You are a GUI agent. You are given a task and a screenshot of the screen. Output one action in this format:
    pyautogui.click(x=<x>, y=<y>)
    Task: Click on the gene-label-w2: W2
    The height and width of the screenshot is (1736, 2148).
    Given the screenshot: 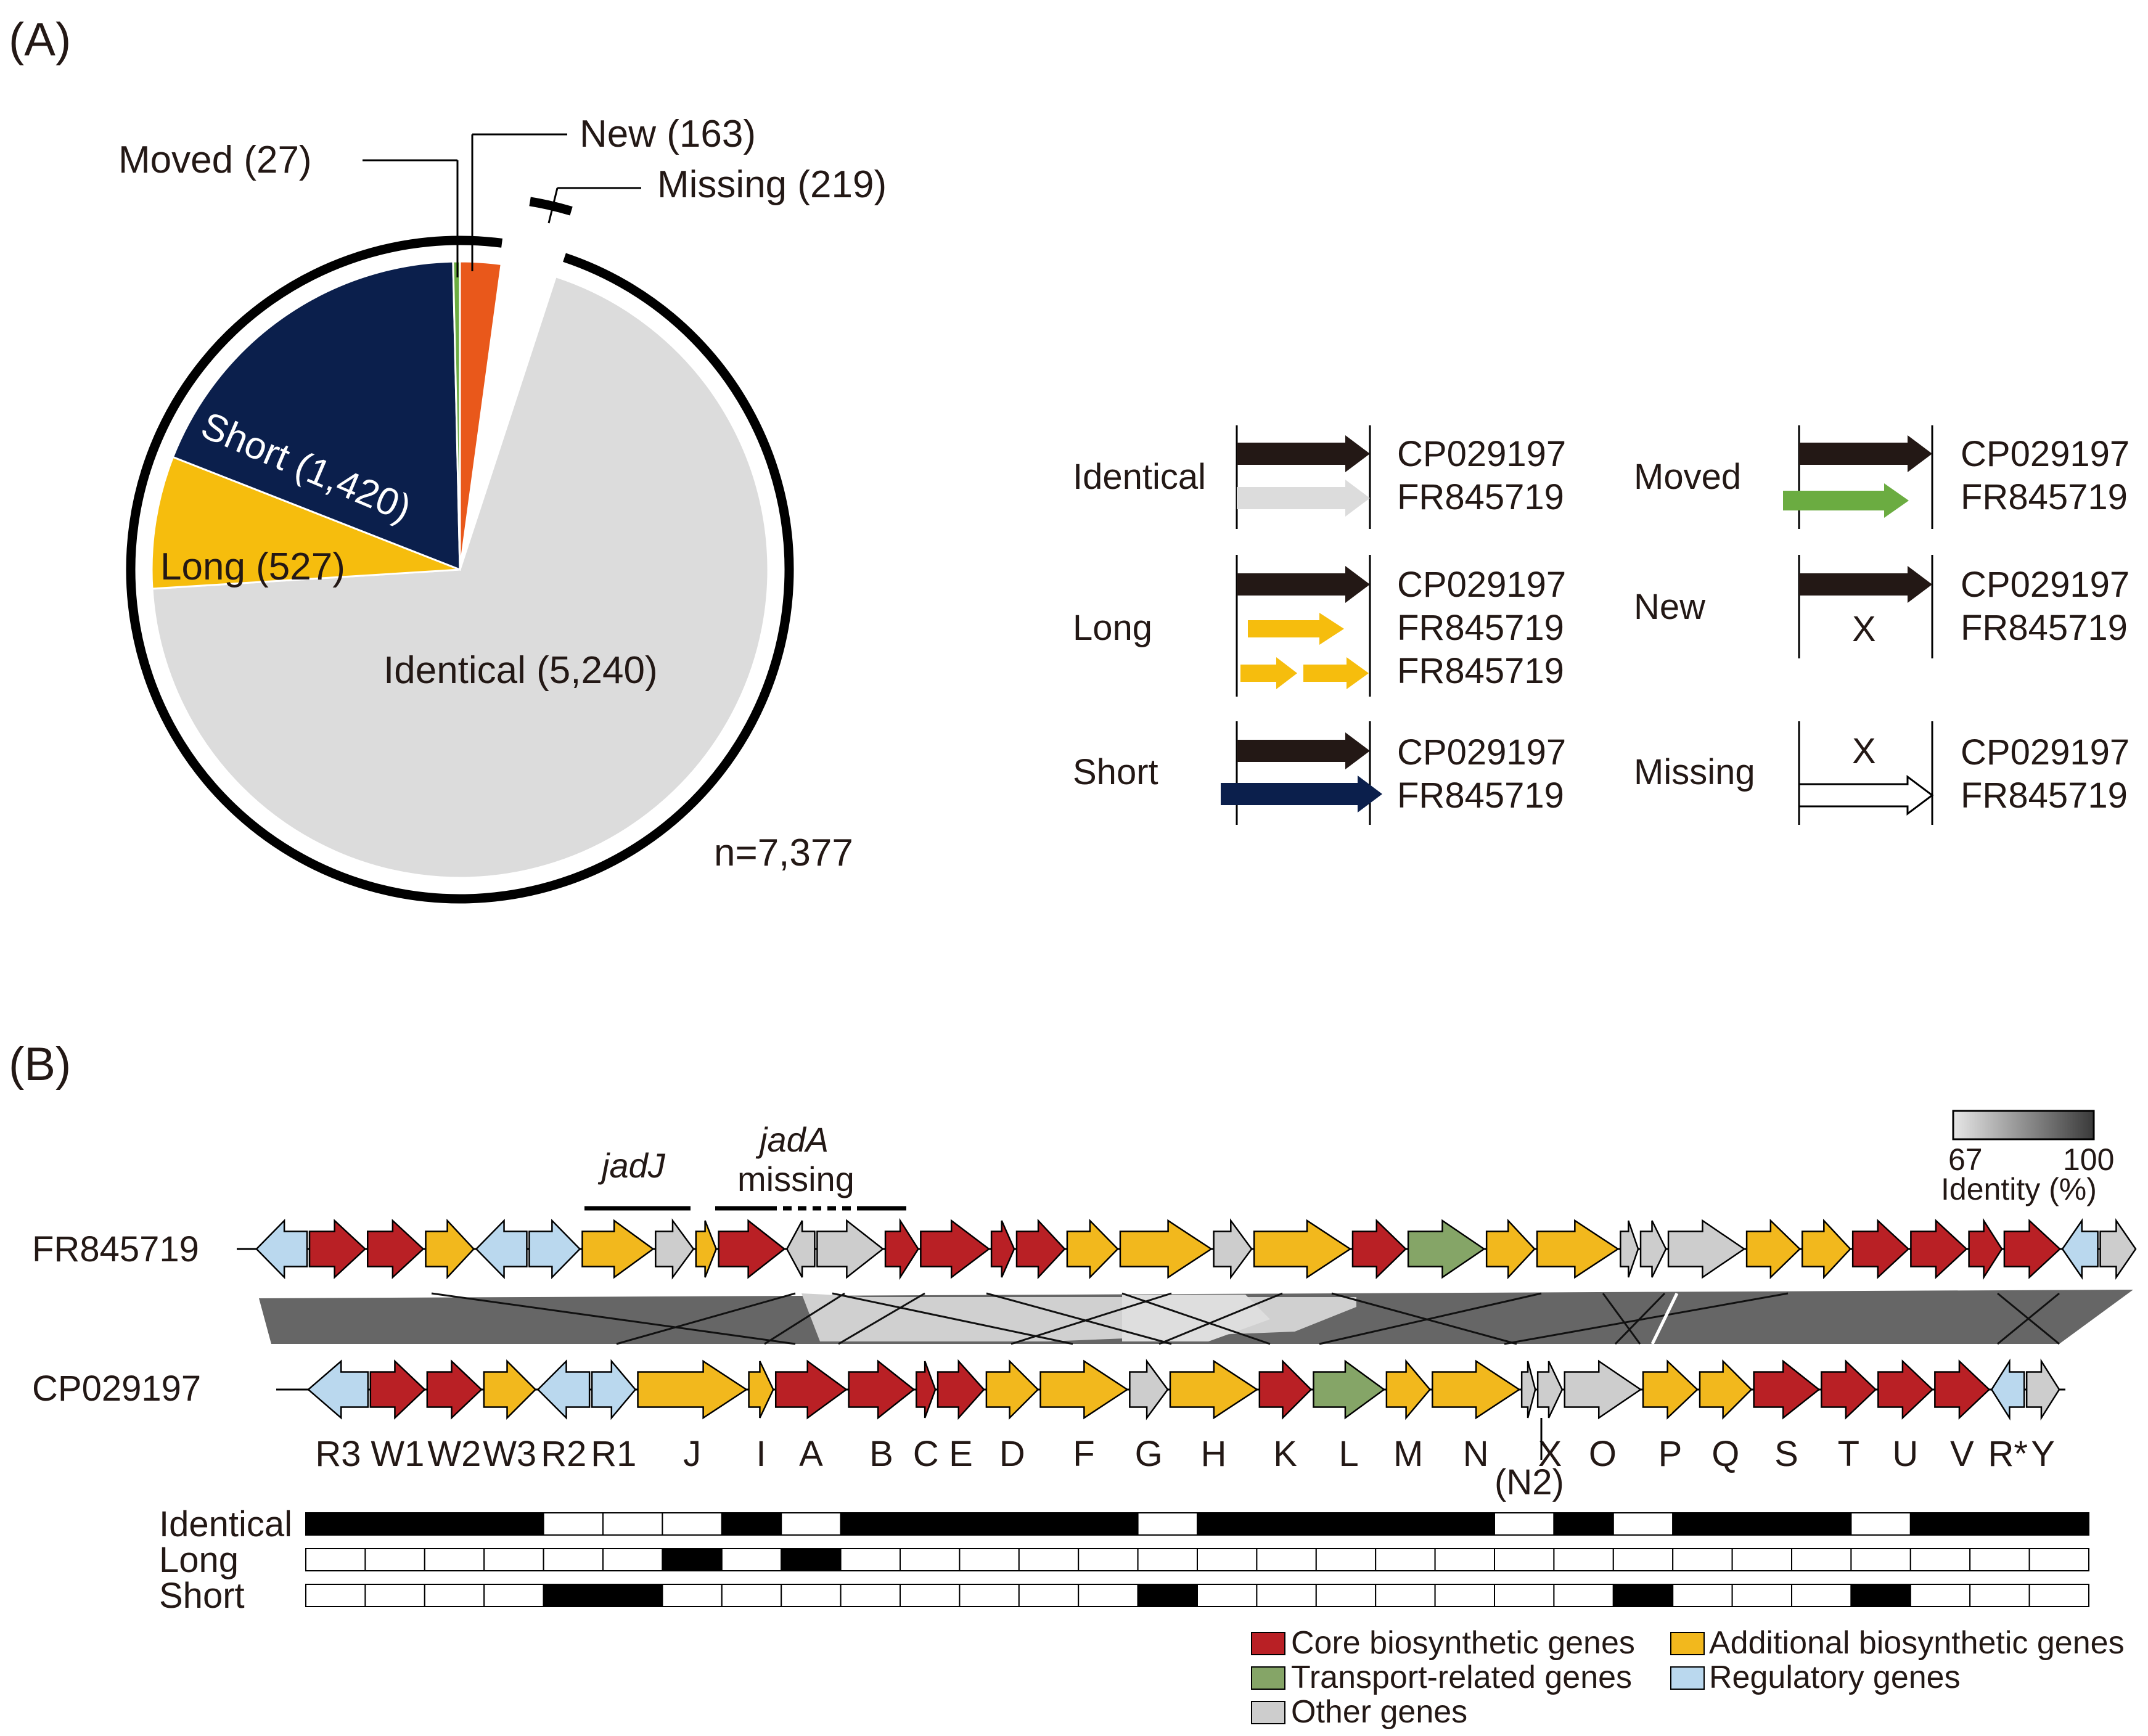 What is the action you would take?
    pyautogui.click(x=454, y=1454)
    